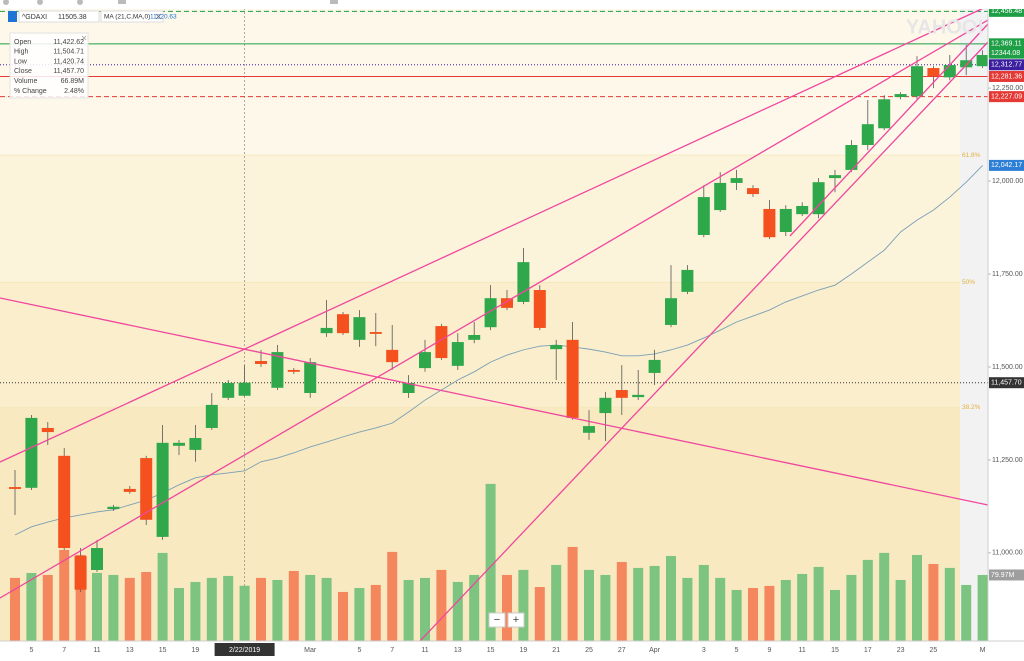  I want to click on crosshair-date-box, so click(244, 649).